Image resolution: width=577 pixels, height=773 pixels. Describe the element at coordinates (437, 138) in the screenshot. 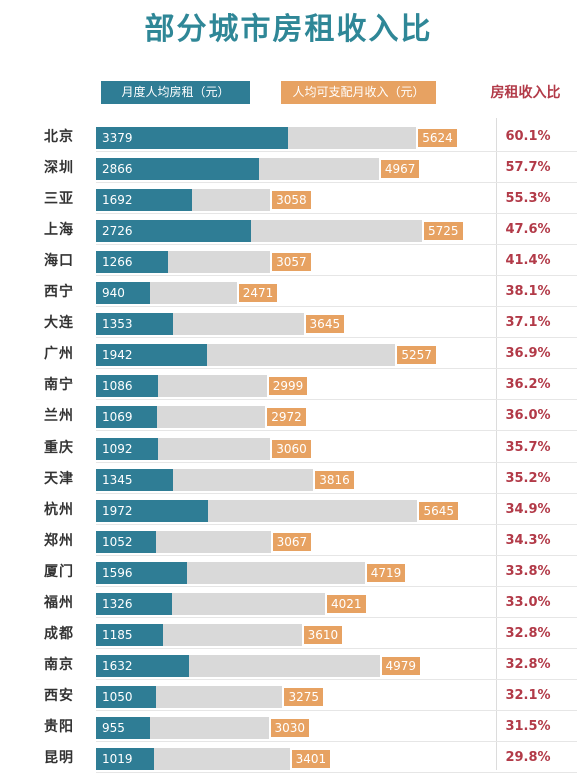

I see `income-value-label: 5624` at that location.